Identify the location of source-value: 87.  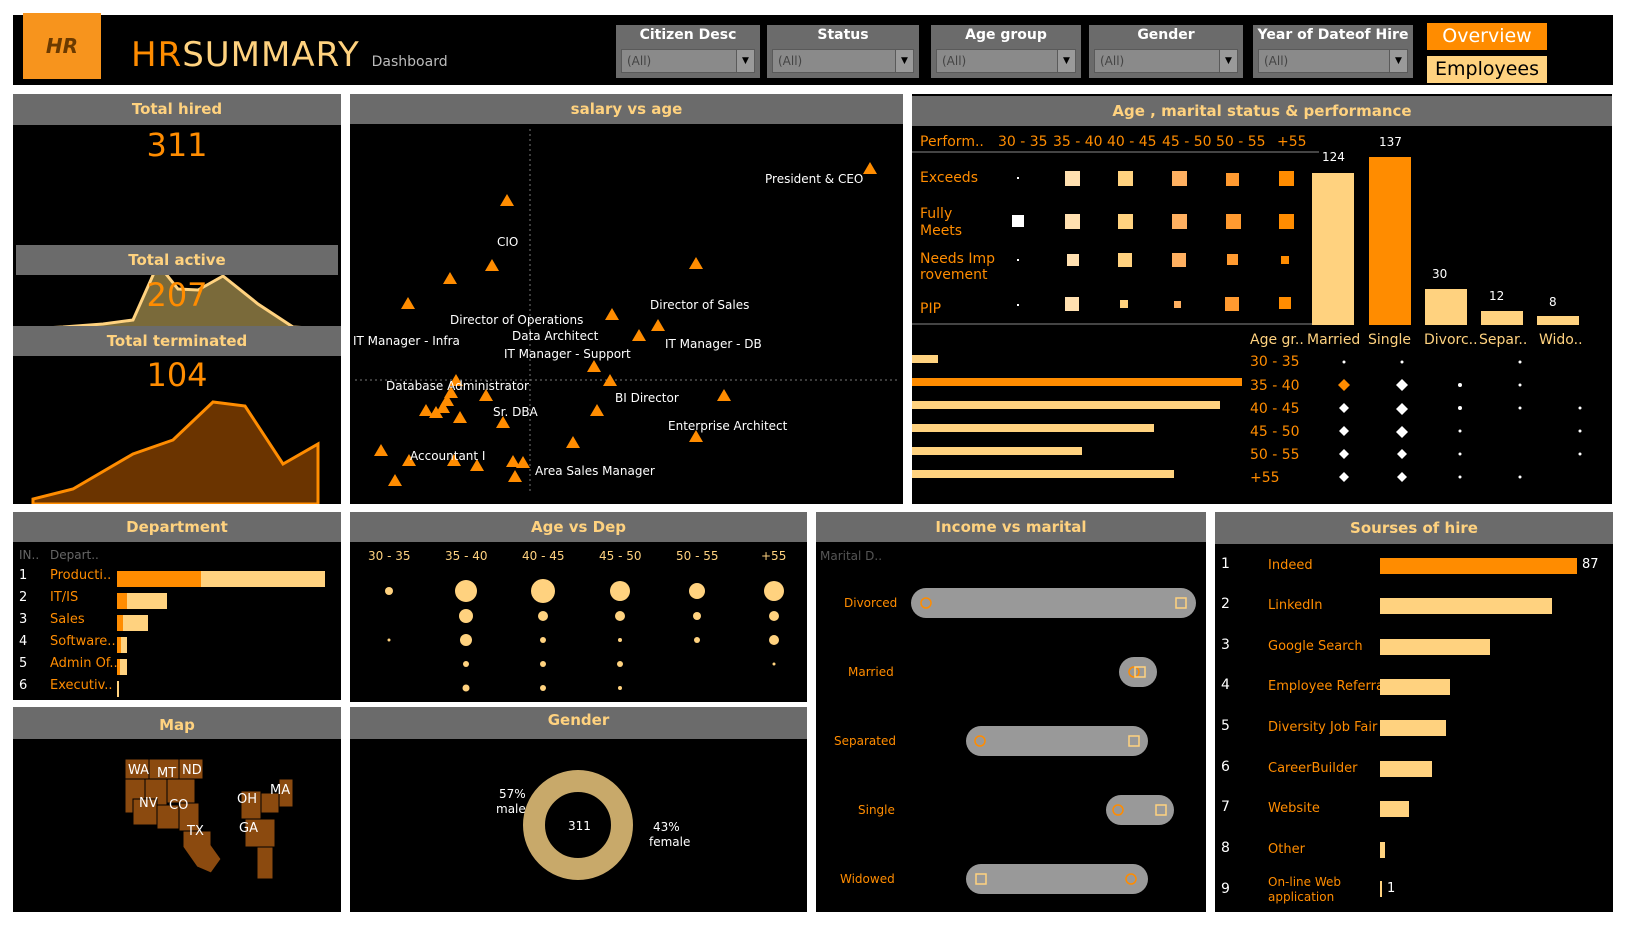
(1590, 564).